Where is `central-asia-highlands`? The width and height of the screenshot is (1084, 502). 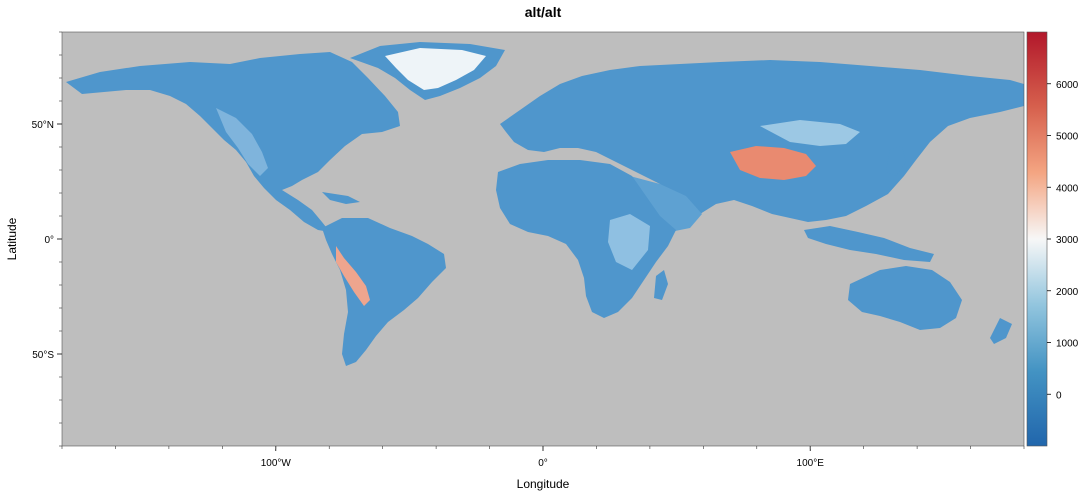 central-asia-highlands is located at coordinates (810, 133).